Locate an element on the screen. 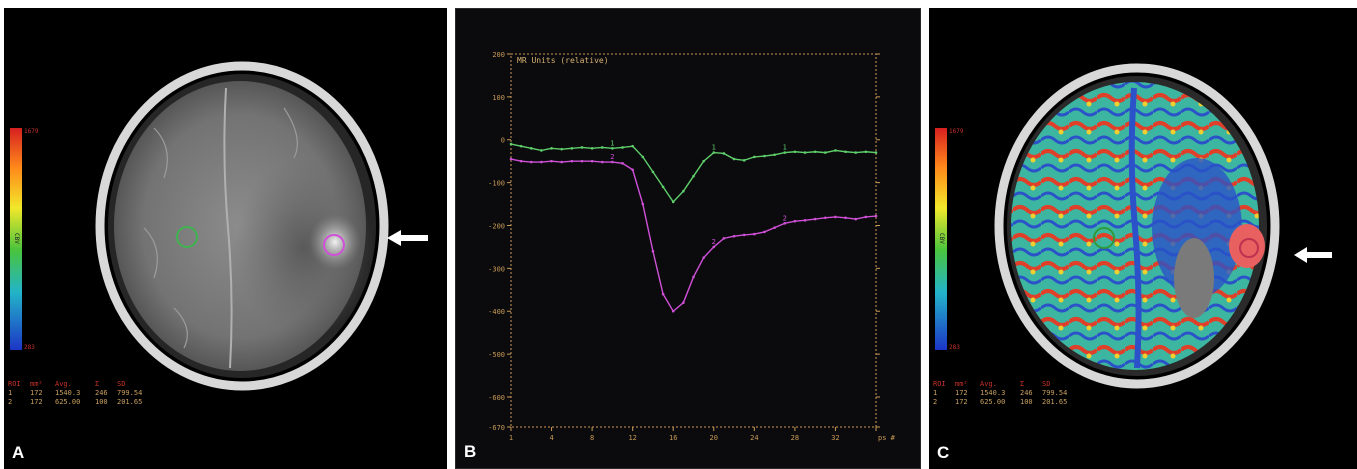  series-2-line is located at coordinates (693, 235).